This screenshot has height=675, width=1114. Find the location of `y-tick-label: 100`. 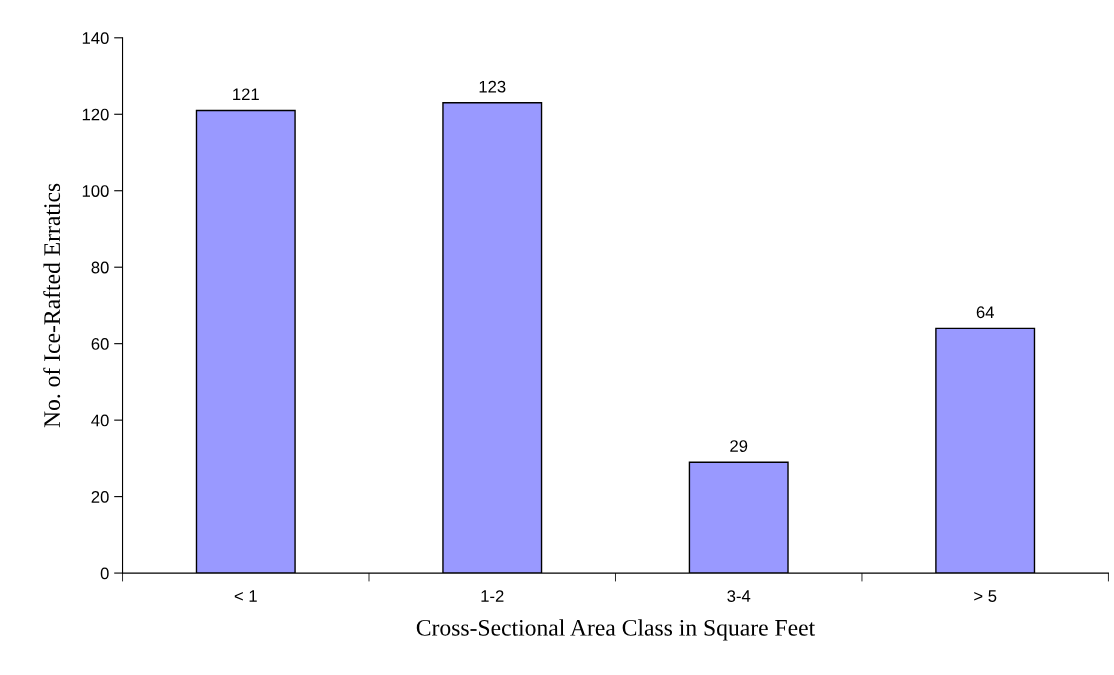

y-tick-label: 100 is located at coordinates (95, 191).